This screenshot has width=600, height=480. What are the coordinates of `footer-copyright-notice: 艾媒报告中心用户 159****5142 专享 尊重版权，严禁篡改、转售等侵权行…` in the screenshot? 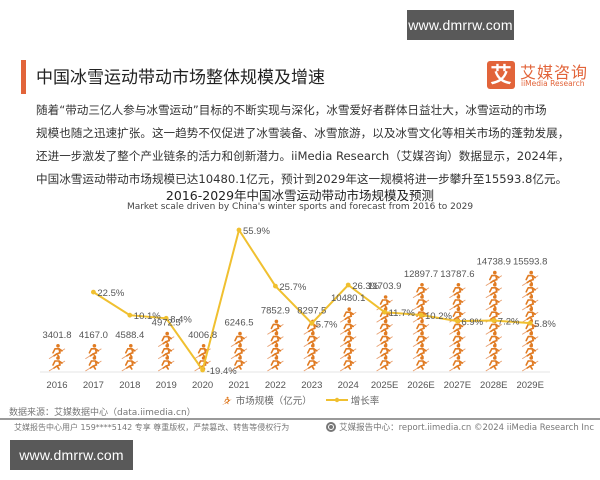 It's located at (152, 427).